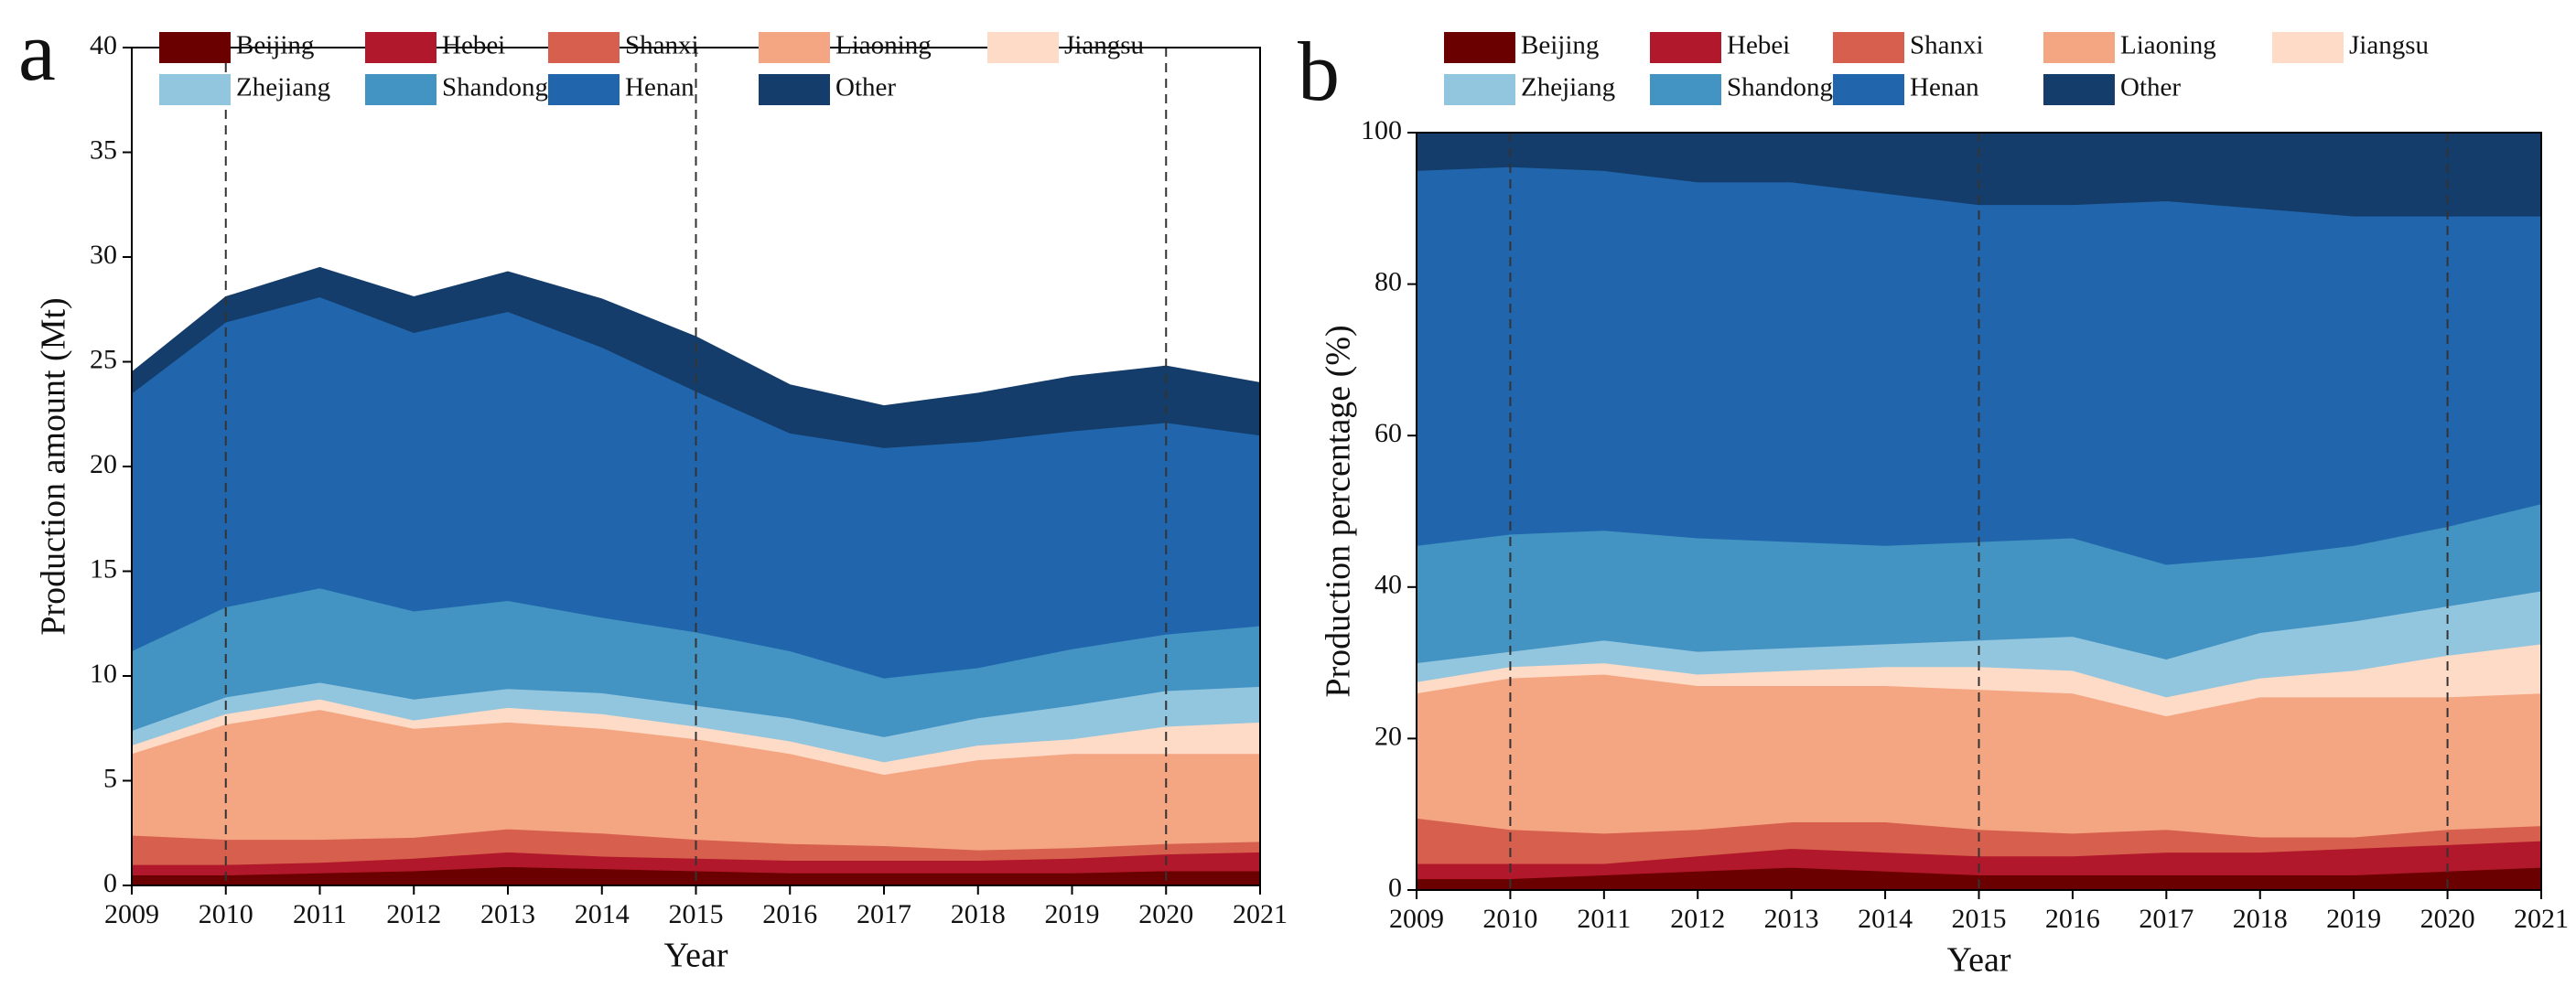 The height and width of the screenshot is (1008, 2576). I want to click on y-tick-label: 5, so click(110, 778).